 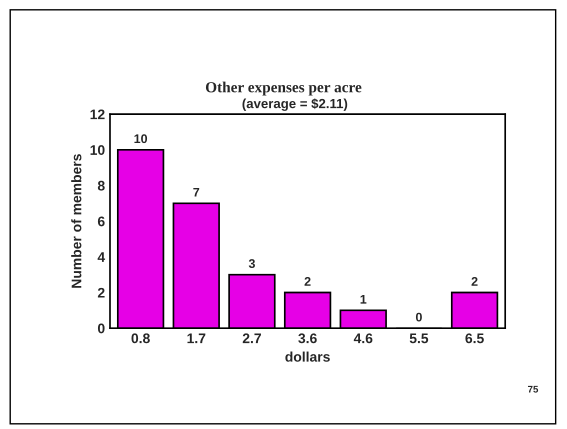 I want to click on x-axis-title: dollars, so click(x=307, y=357).